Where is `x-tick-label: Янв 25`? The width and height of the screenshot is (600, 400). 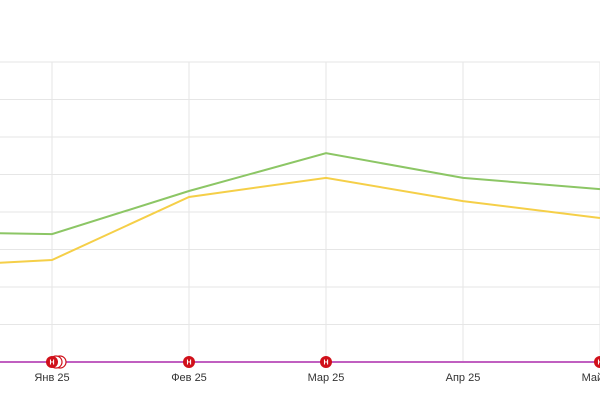
x-tick-label: Янв 25 is located at coordinates (51, 378).